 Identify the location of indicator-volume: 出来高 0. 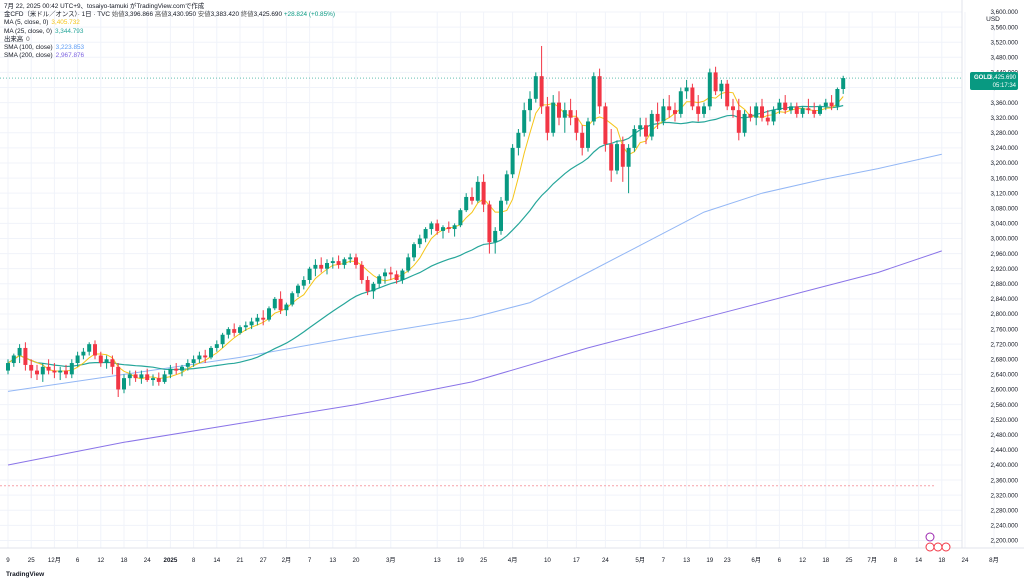
(169, 40).